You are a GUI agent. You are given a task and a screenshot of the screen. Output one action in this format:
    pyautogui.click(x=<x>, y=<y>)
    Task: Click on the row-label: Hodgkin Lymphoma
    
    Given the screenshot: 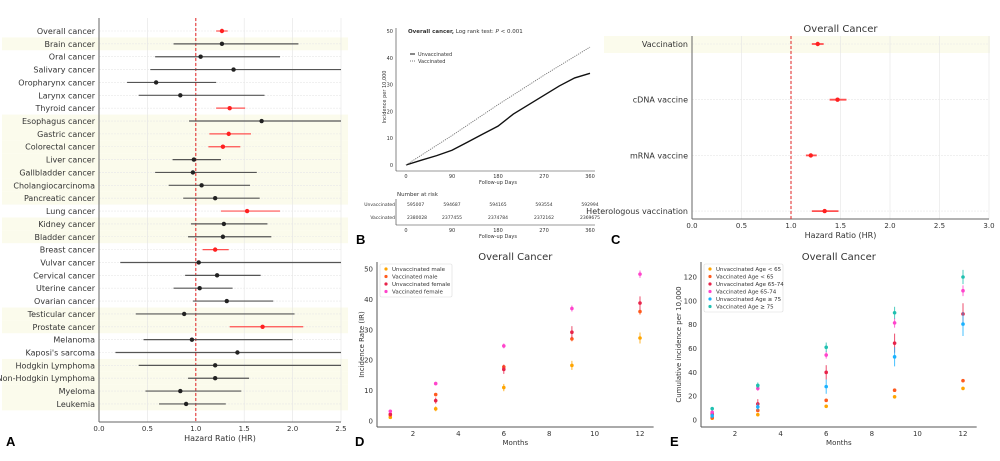 What is the action you would take?
    pyautogui.click(x=55, y=365)
    